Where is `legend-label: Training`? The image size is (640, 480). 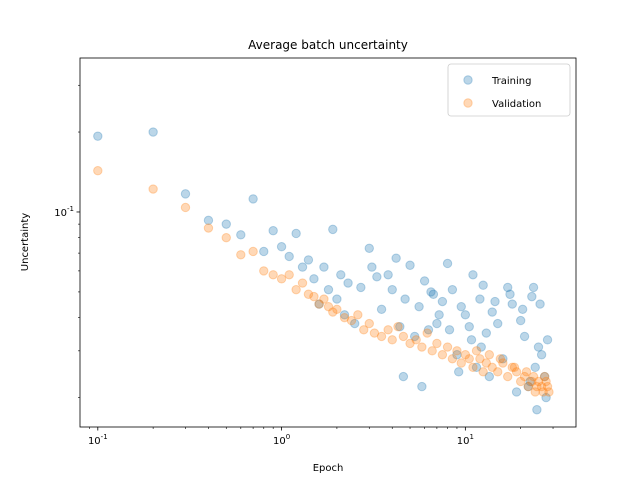
legend-label: Training is located at coordinates (511, 81).